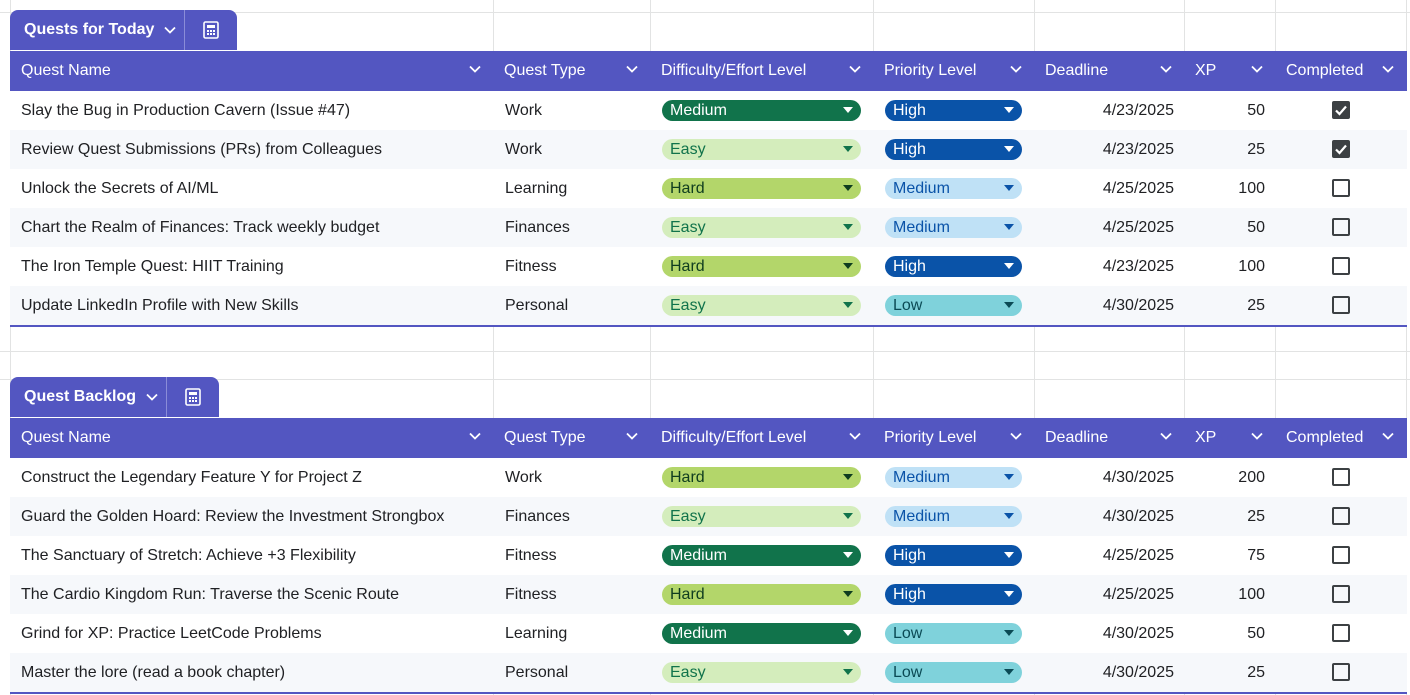  What do you see at coordinates (152, 266) in the screenshot?
I see `quest-name: The Iron Temple Quest: HIIT Training` at bounding box center [152, 266].